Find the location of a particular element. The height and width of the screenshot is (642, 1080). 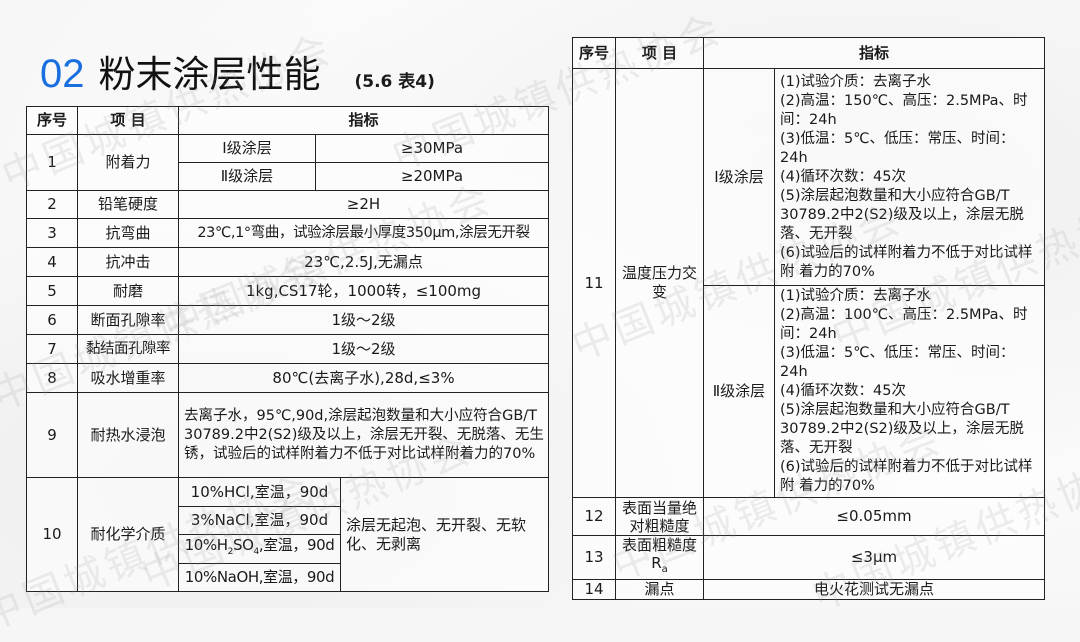

table-row: 7 黏结面孔隙率 1级～2级 is located at coordinates (287, 349).